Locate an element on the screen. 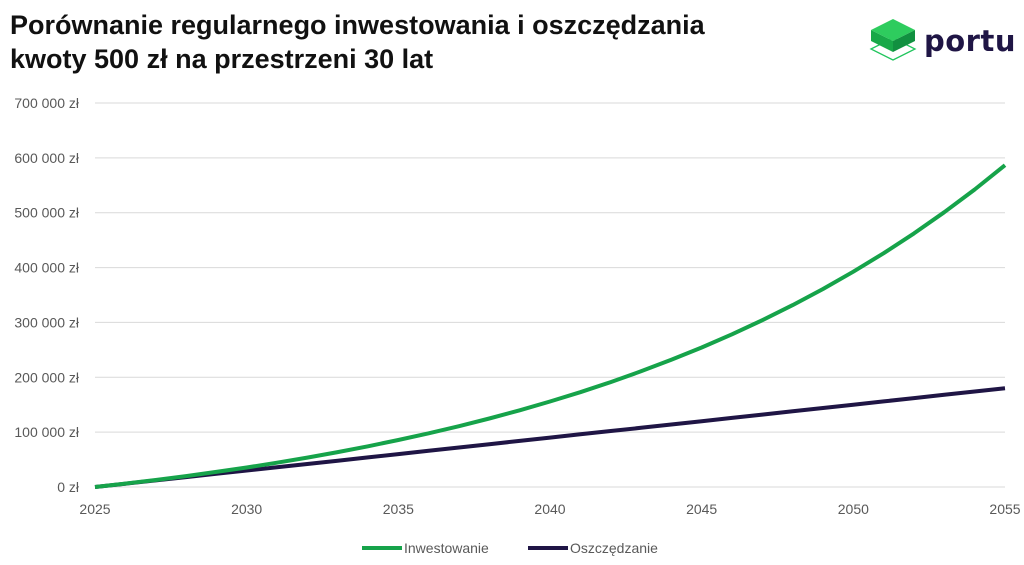 Image resolution: width=1024 pixels, height=565 pixels. y-tick-label: 600 000 zł is located at coordinates (46, 158).